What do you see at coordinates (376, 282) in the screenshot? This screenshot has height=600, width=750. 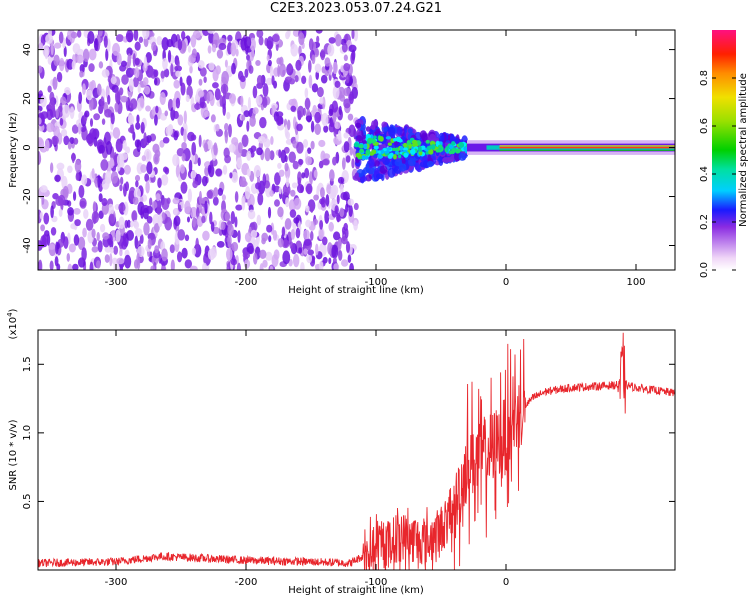 I see `spectrogram-x-tick-label: -100` at bounding box center [376, 282].